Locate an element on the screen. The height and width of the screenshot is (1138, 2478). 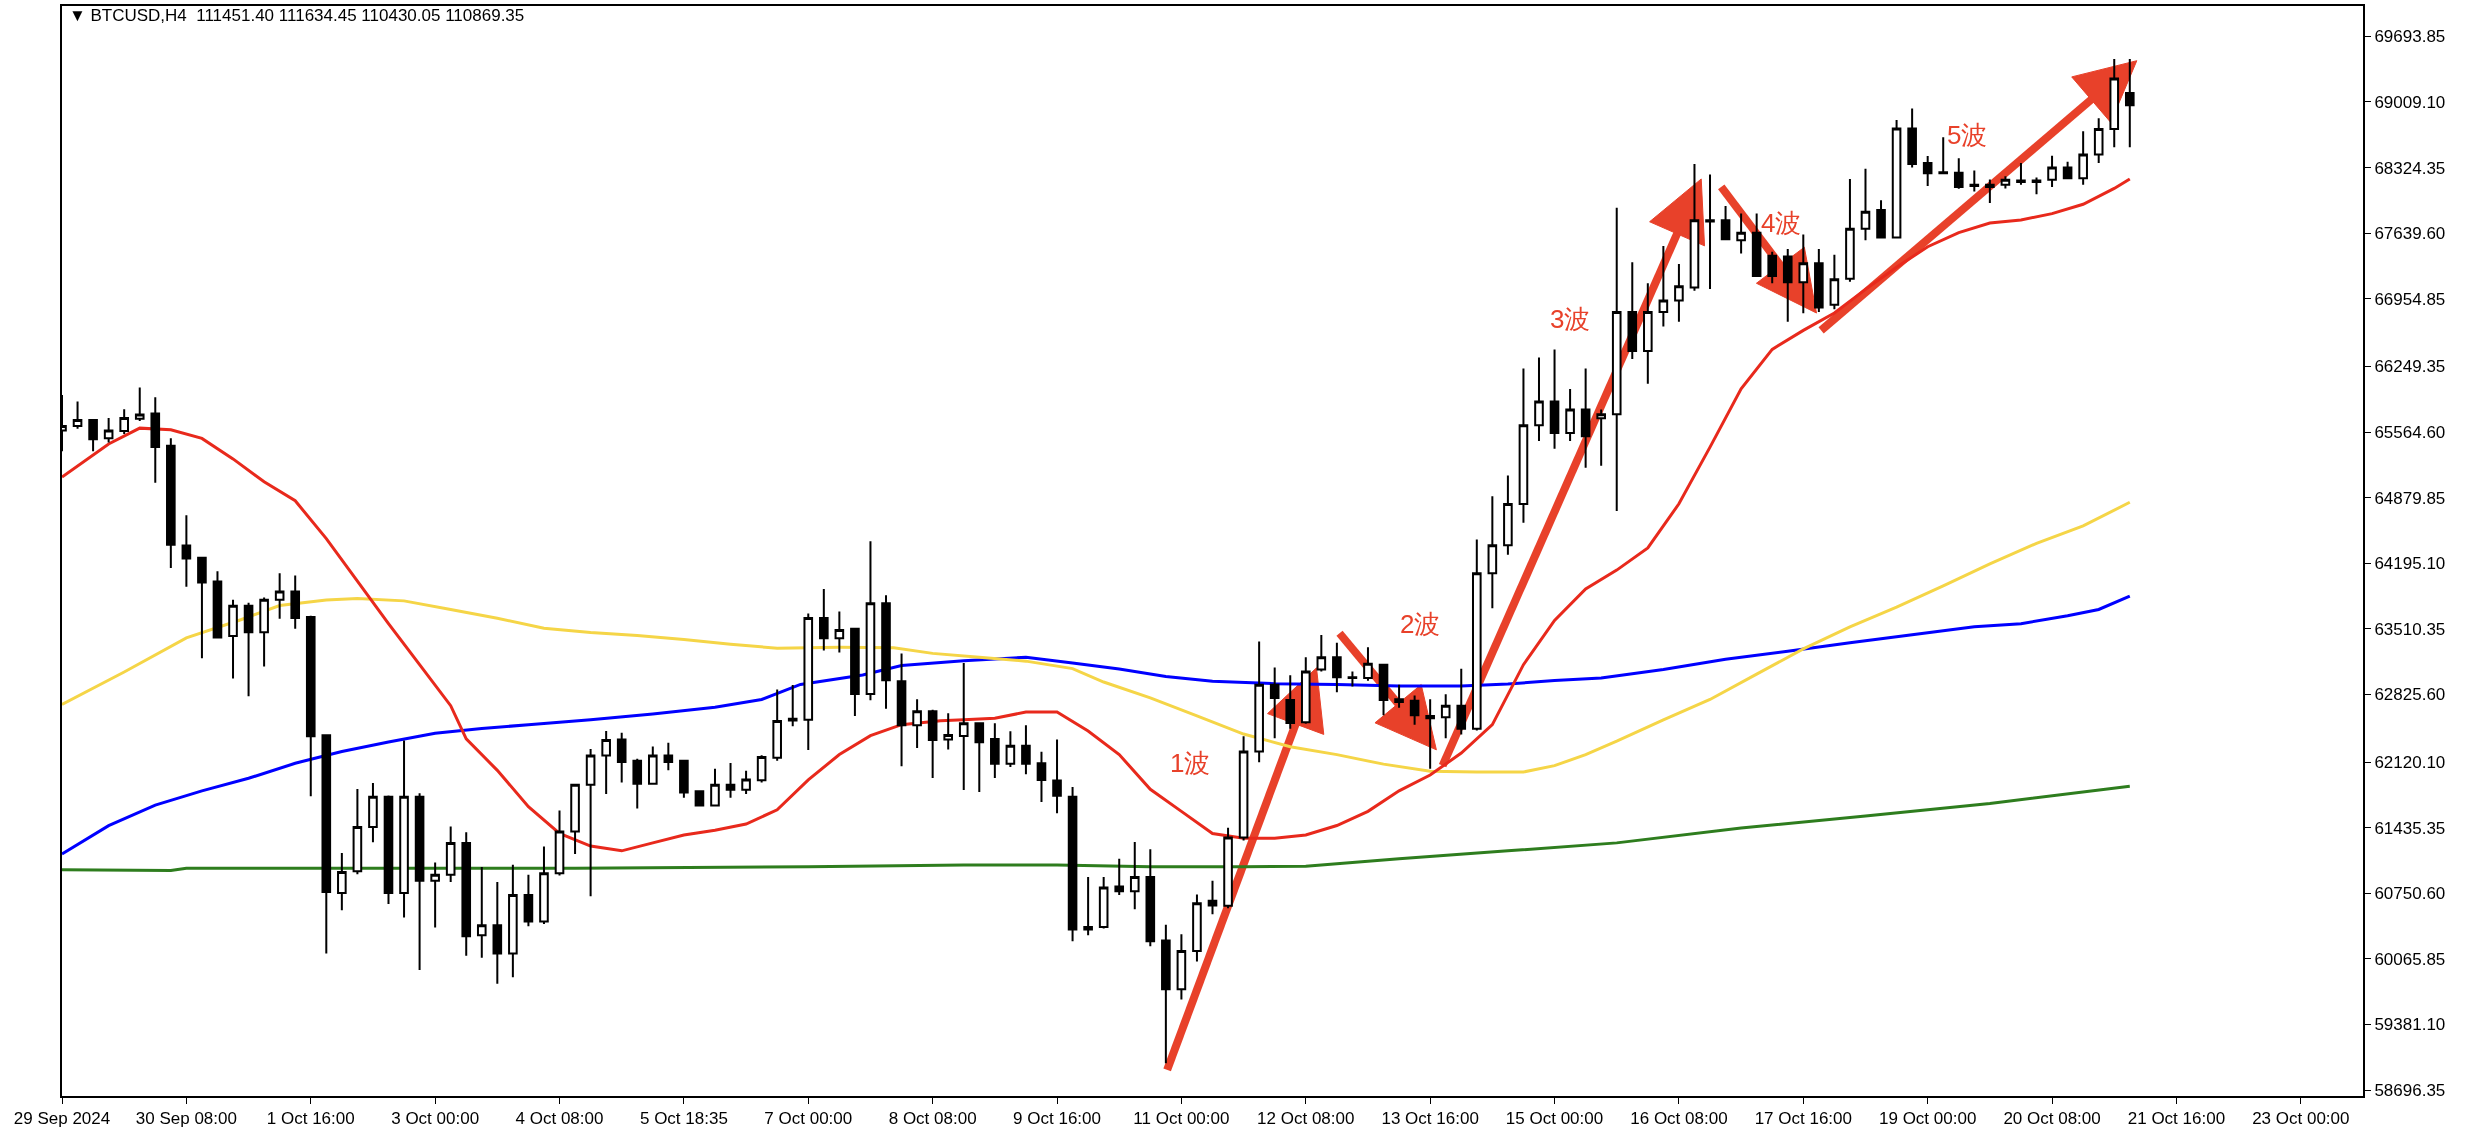
annotation: 3波 is located at coordinates (1570, 319).